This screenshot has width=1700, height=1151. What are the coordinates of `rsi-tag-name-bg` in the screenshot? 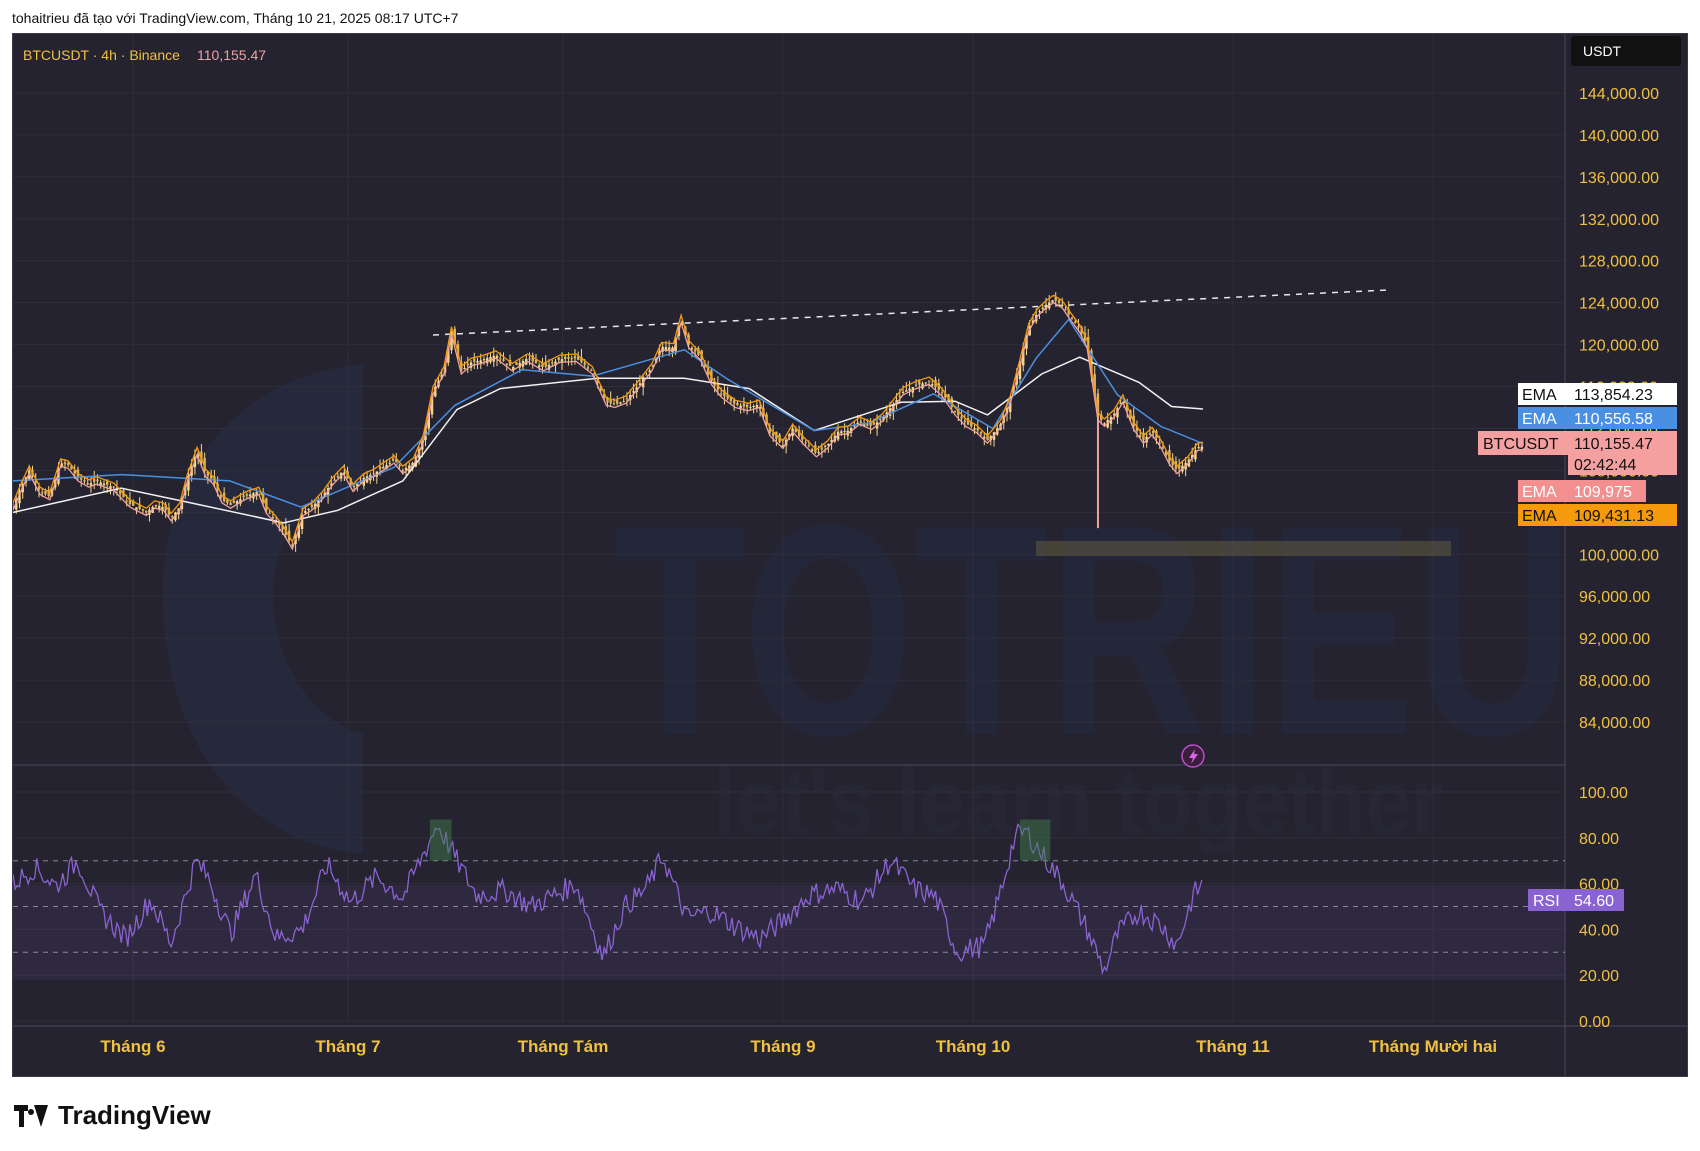 It's located at (1548, 900).